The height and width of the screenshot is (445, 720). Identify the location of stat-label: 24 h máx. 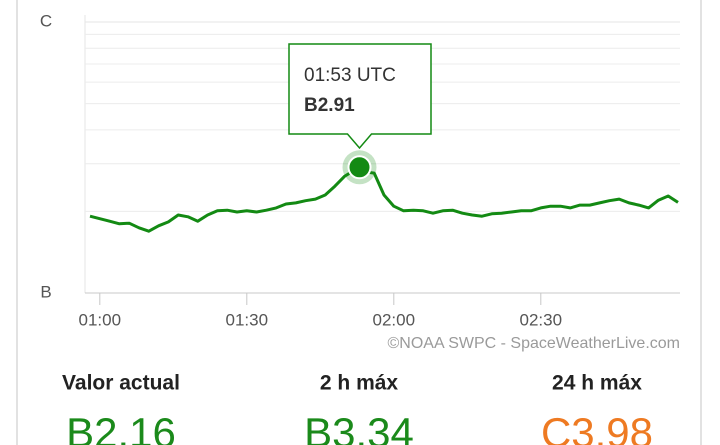
(597, 383).